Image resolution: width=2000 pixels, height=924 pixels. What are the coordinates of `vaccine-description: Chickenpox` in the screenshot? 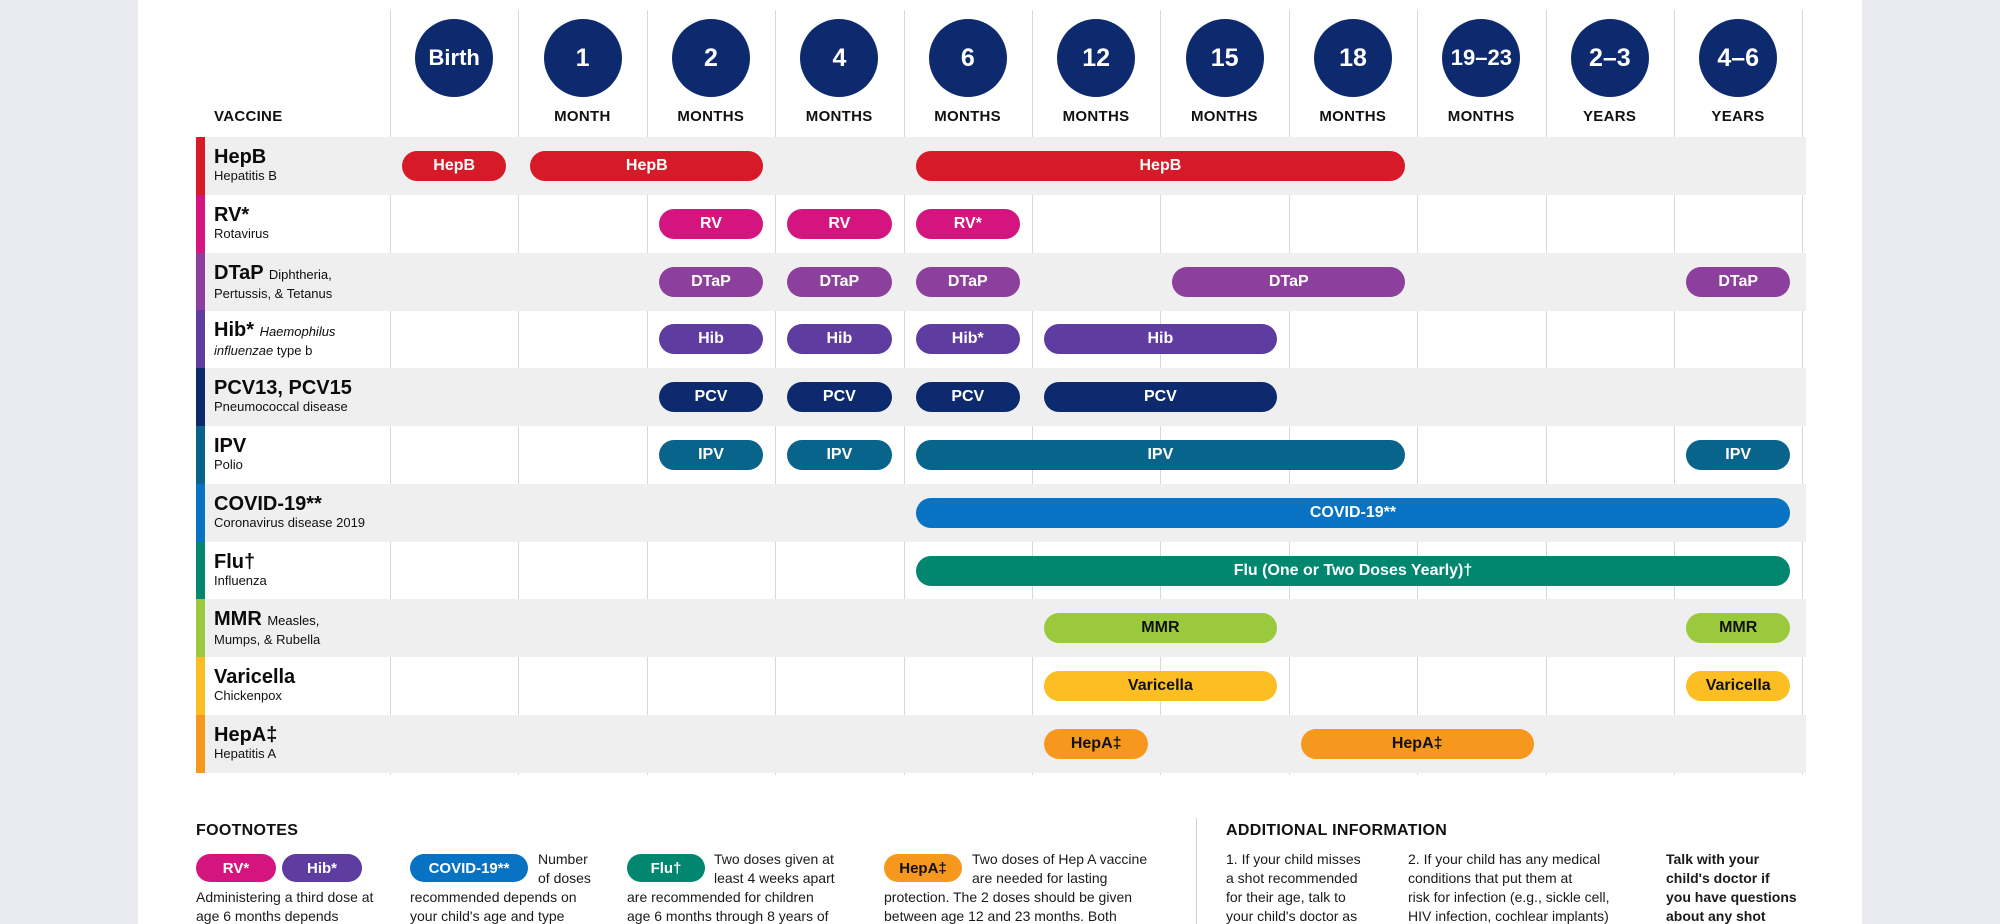 It's located at (304, 696).